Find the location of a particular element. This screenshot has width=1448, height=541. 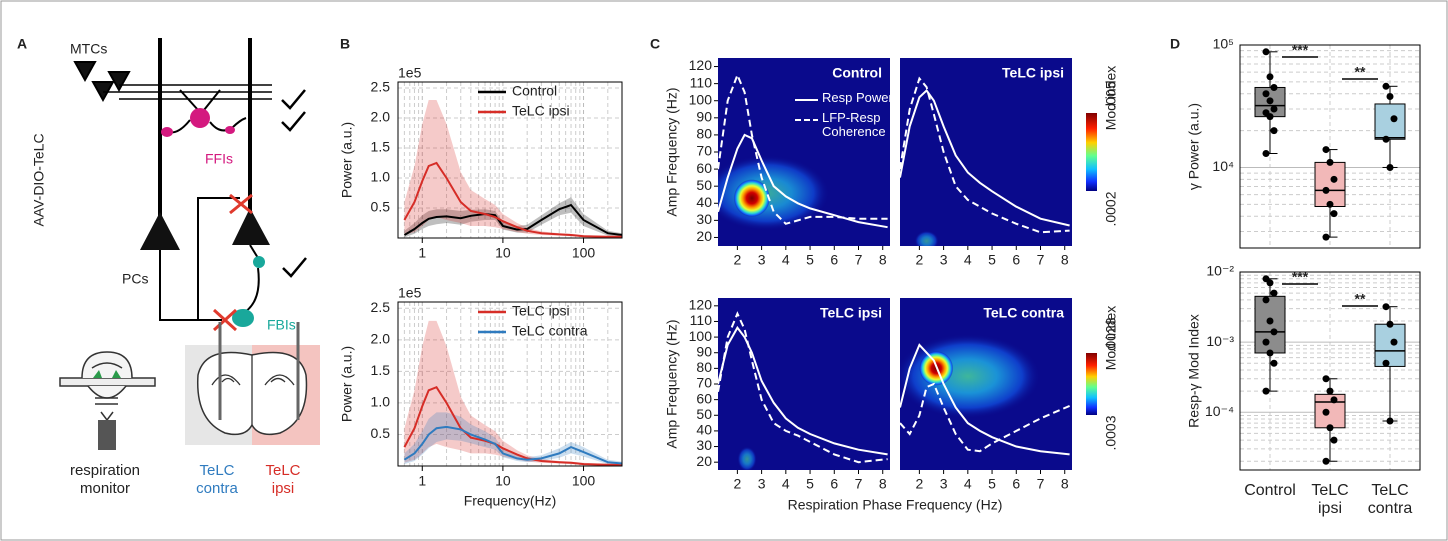

colorbar-tick-label: .0002 is located at coordinates (1111, 208).